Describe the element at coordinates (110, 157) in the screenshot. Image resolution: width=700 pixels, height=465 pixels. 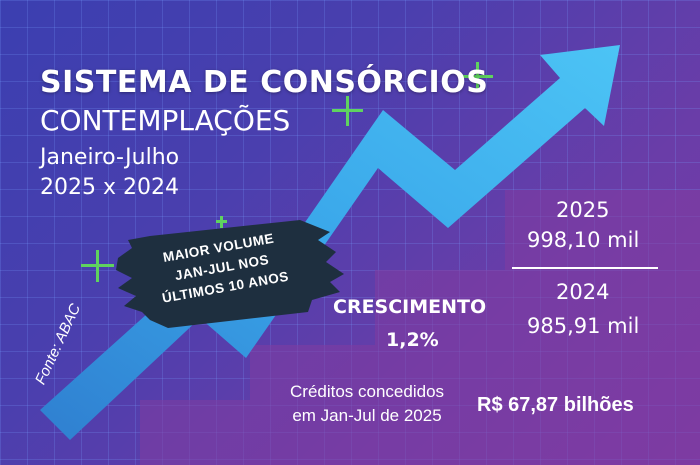
I see `period-label: Janeiro-Julho` at that location.